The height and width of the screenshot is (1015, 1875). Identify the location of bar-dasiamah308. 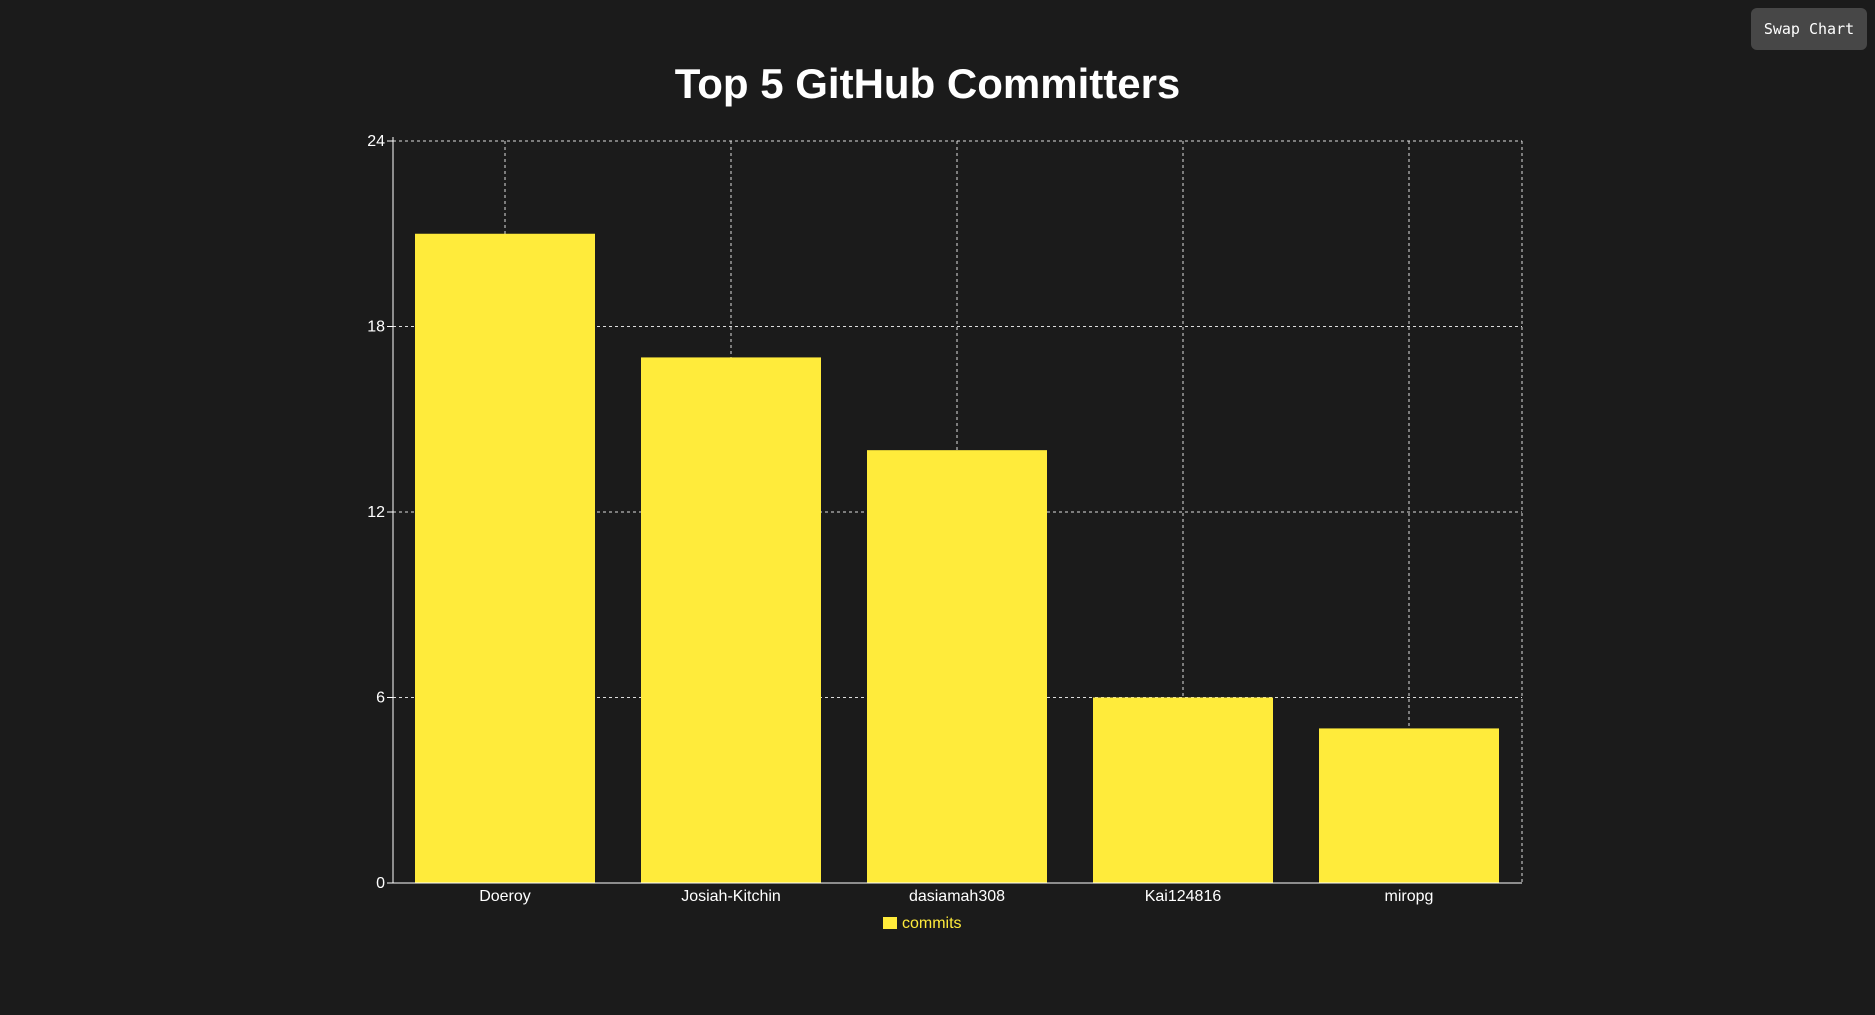
(957, 666).